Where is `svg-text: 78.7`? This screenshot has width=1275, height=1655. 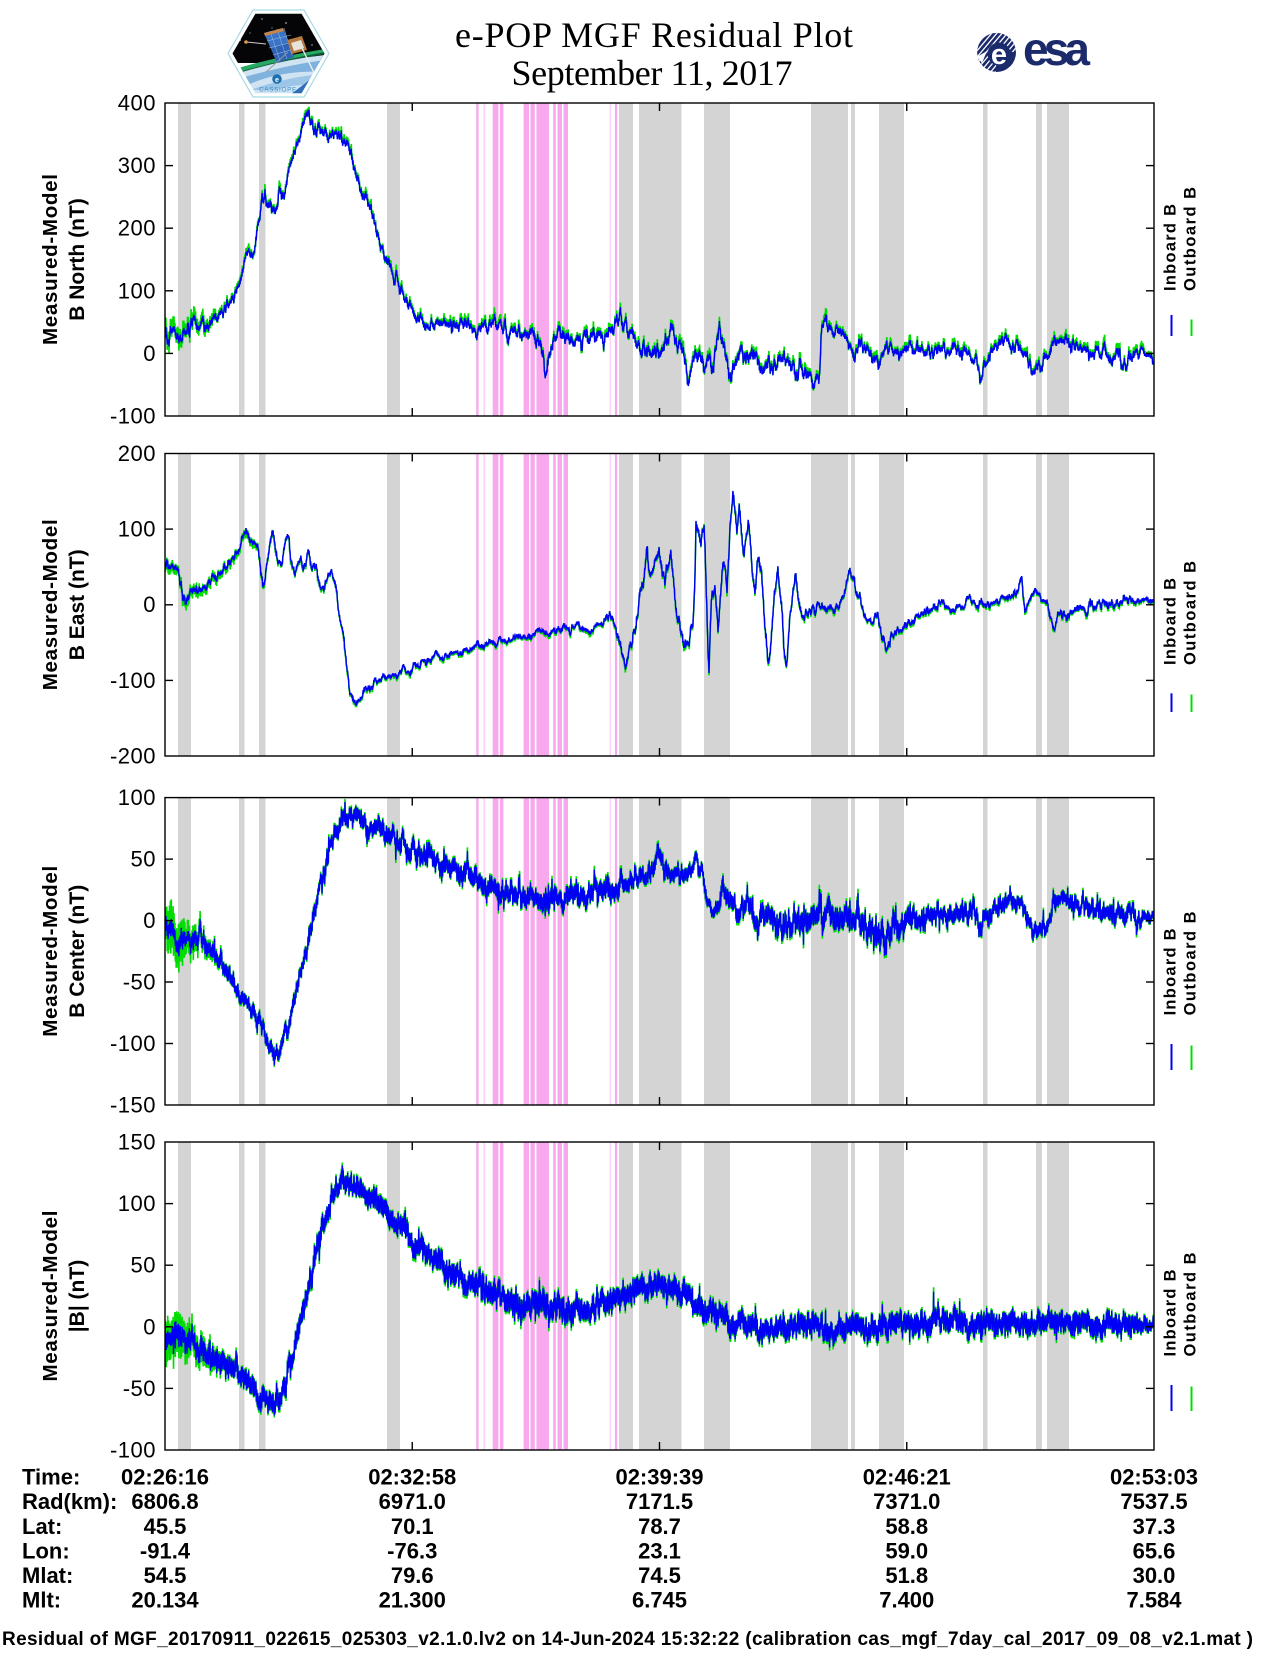
svg-text: 78.7 is located at coordinates (659, 1526).